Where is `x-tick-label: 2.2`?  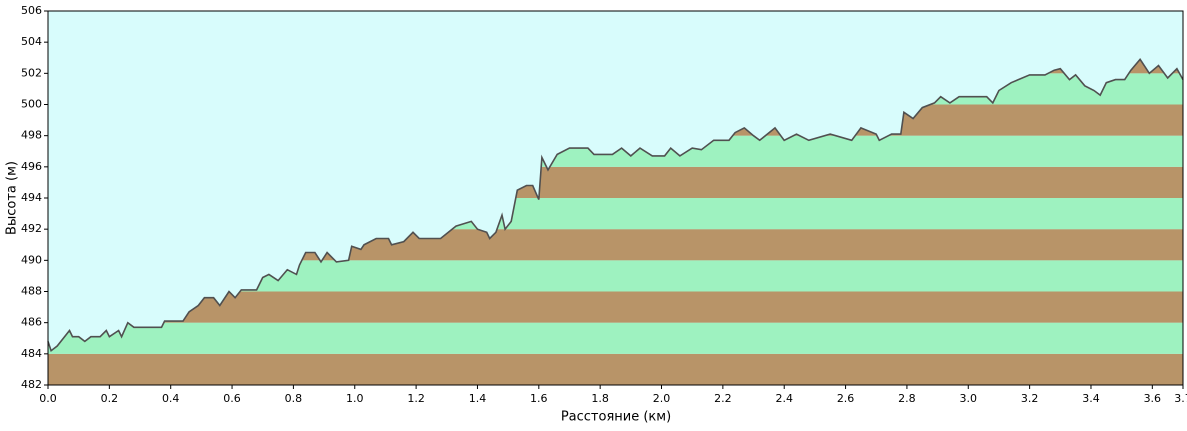 x-tick-label: 2.2 is located at coordinates (723, 398).